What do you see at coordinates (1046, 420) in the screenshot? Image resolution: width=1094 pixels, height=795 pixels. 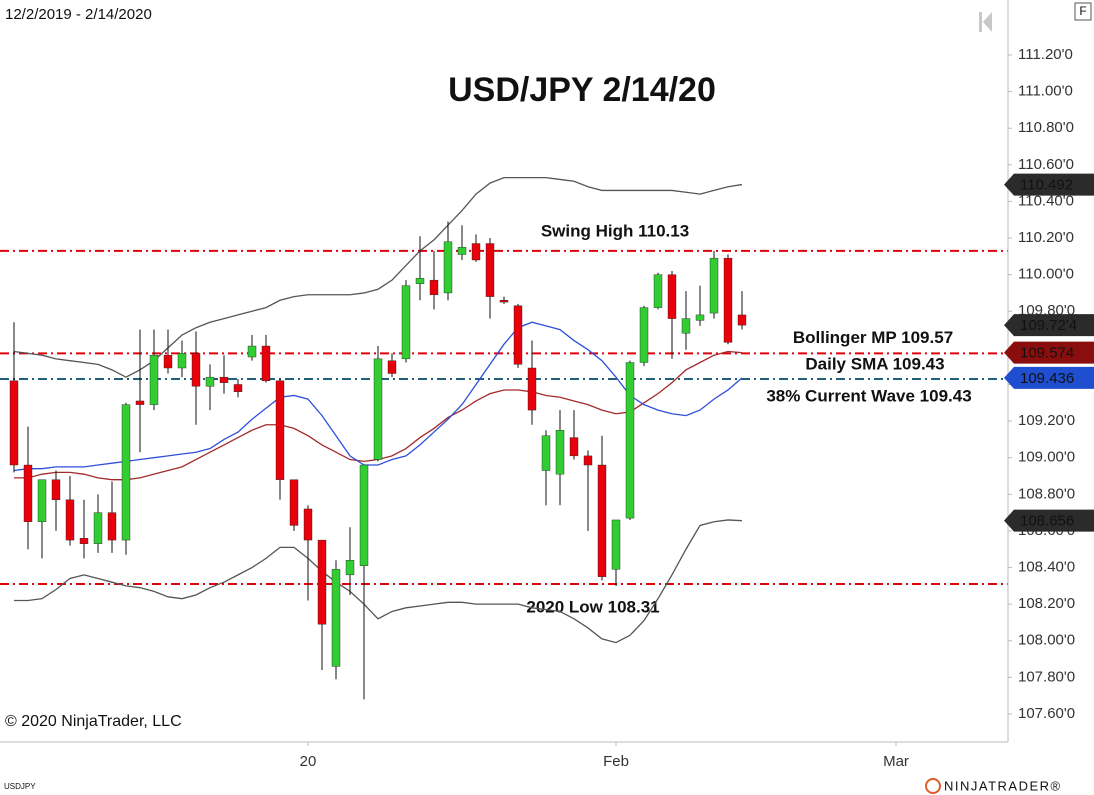 I see `y-tick-label: 109.20'0` at bounding box center [1046, 420].